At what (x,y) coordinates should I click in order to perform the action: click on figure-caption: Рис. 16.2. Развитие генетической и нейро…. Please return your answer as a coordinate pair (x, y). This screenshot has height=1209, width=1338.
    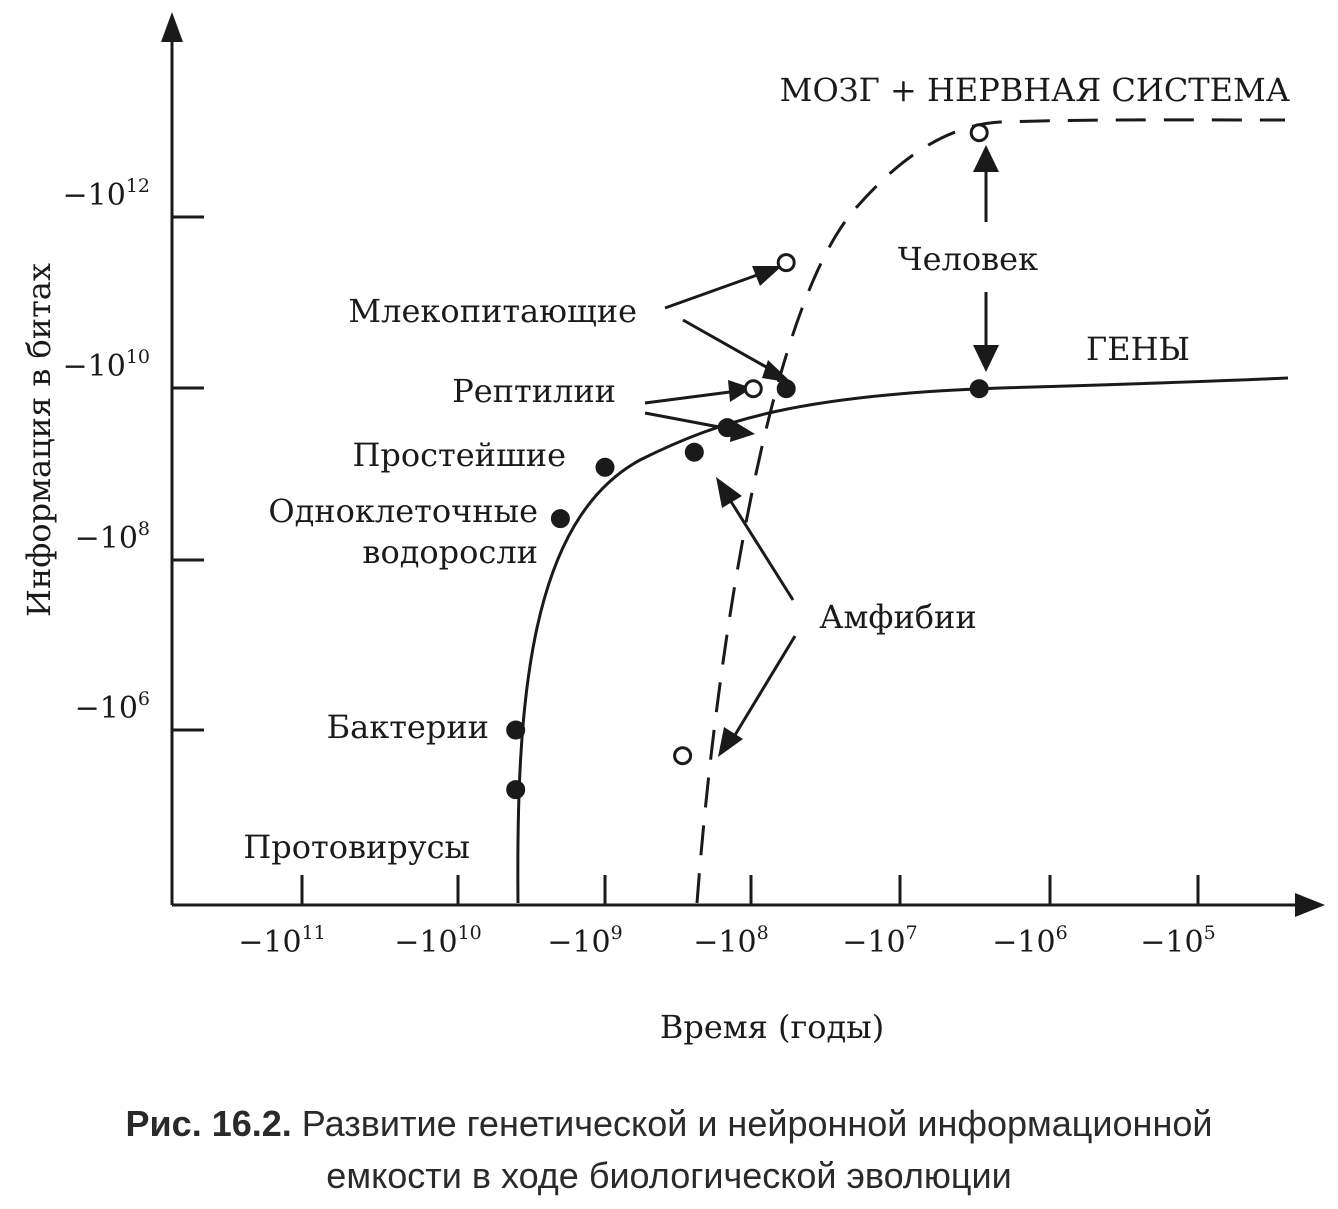
    Looking at the image, I should click on (669, 1150).